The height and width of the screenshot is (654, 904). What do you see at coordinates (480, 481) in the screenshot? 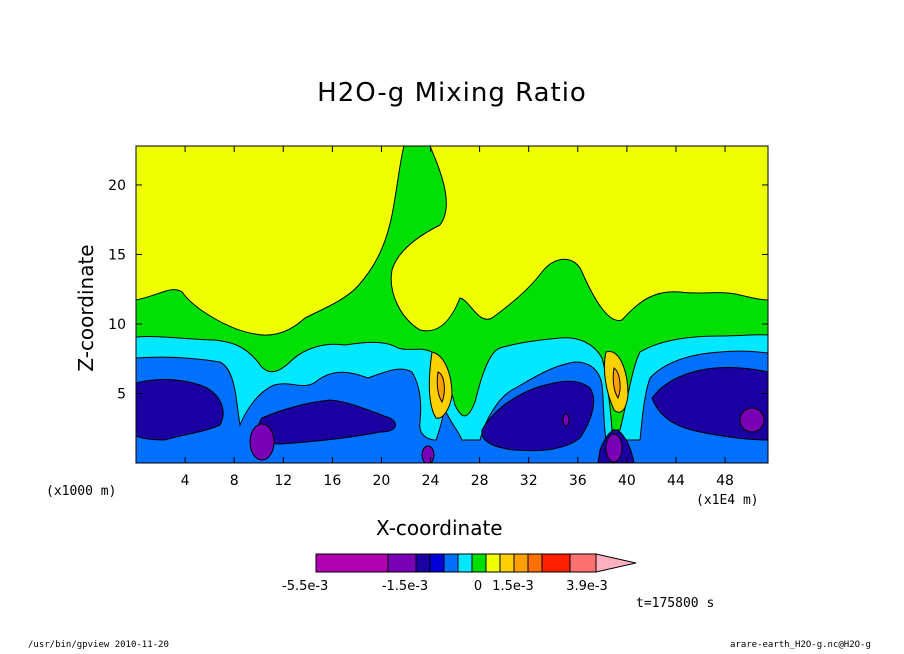
I see `x-tick-label: 28` at bounding box center [480, 481].